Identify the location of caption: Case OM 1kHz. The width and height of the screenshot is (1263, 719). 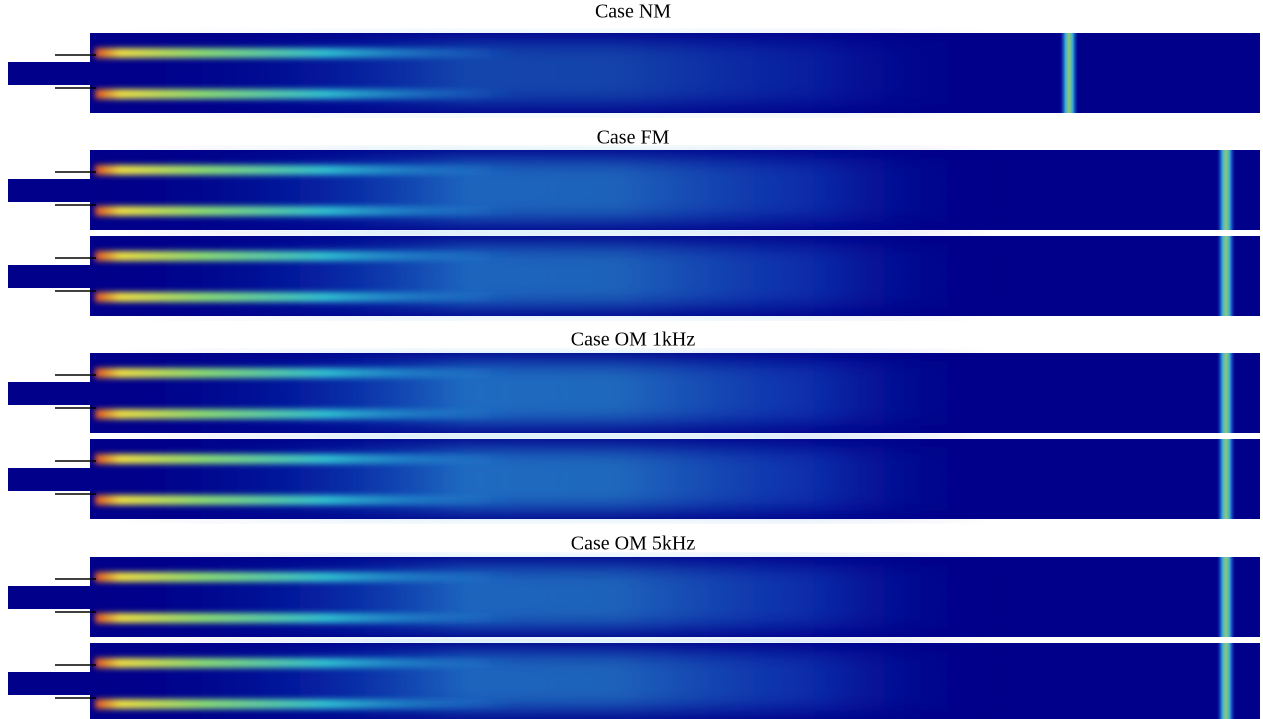
(633, 340).